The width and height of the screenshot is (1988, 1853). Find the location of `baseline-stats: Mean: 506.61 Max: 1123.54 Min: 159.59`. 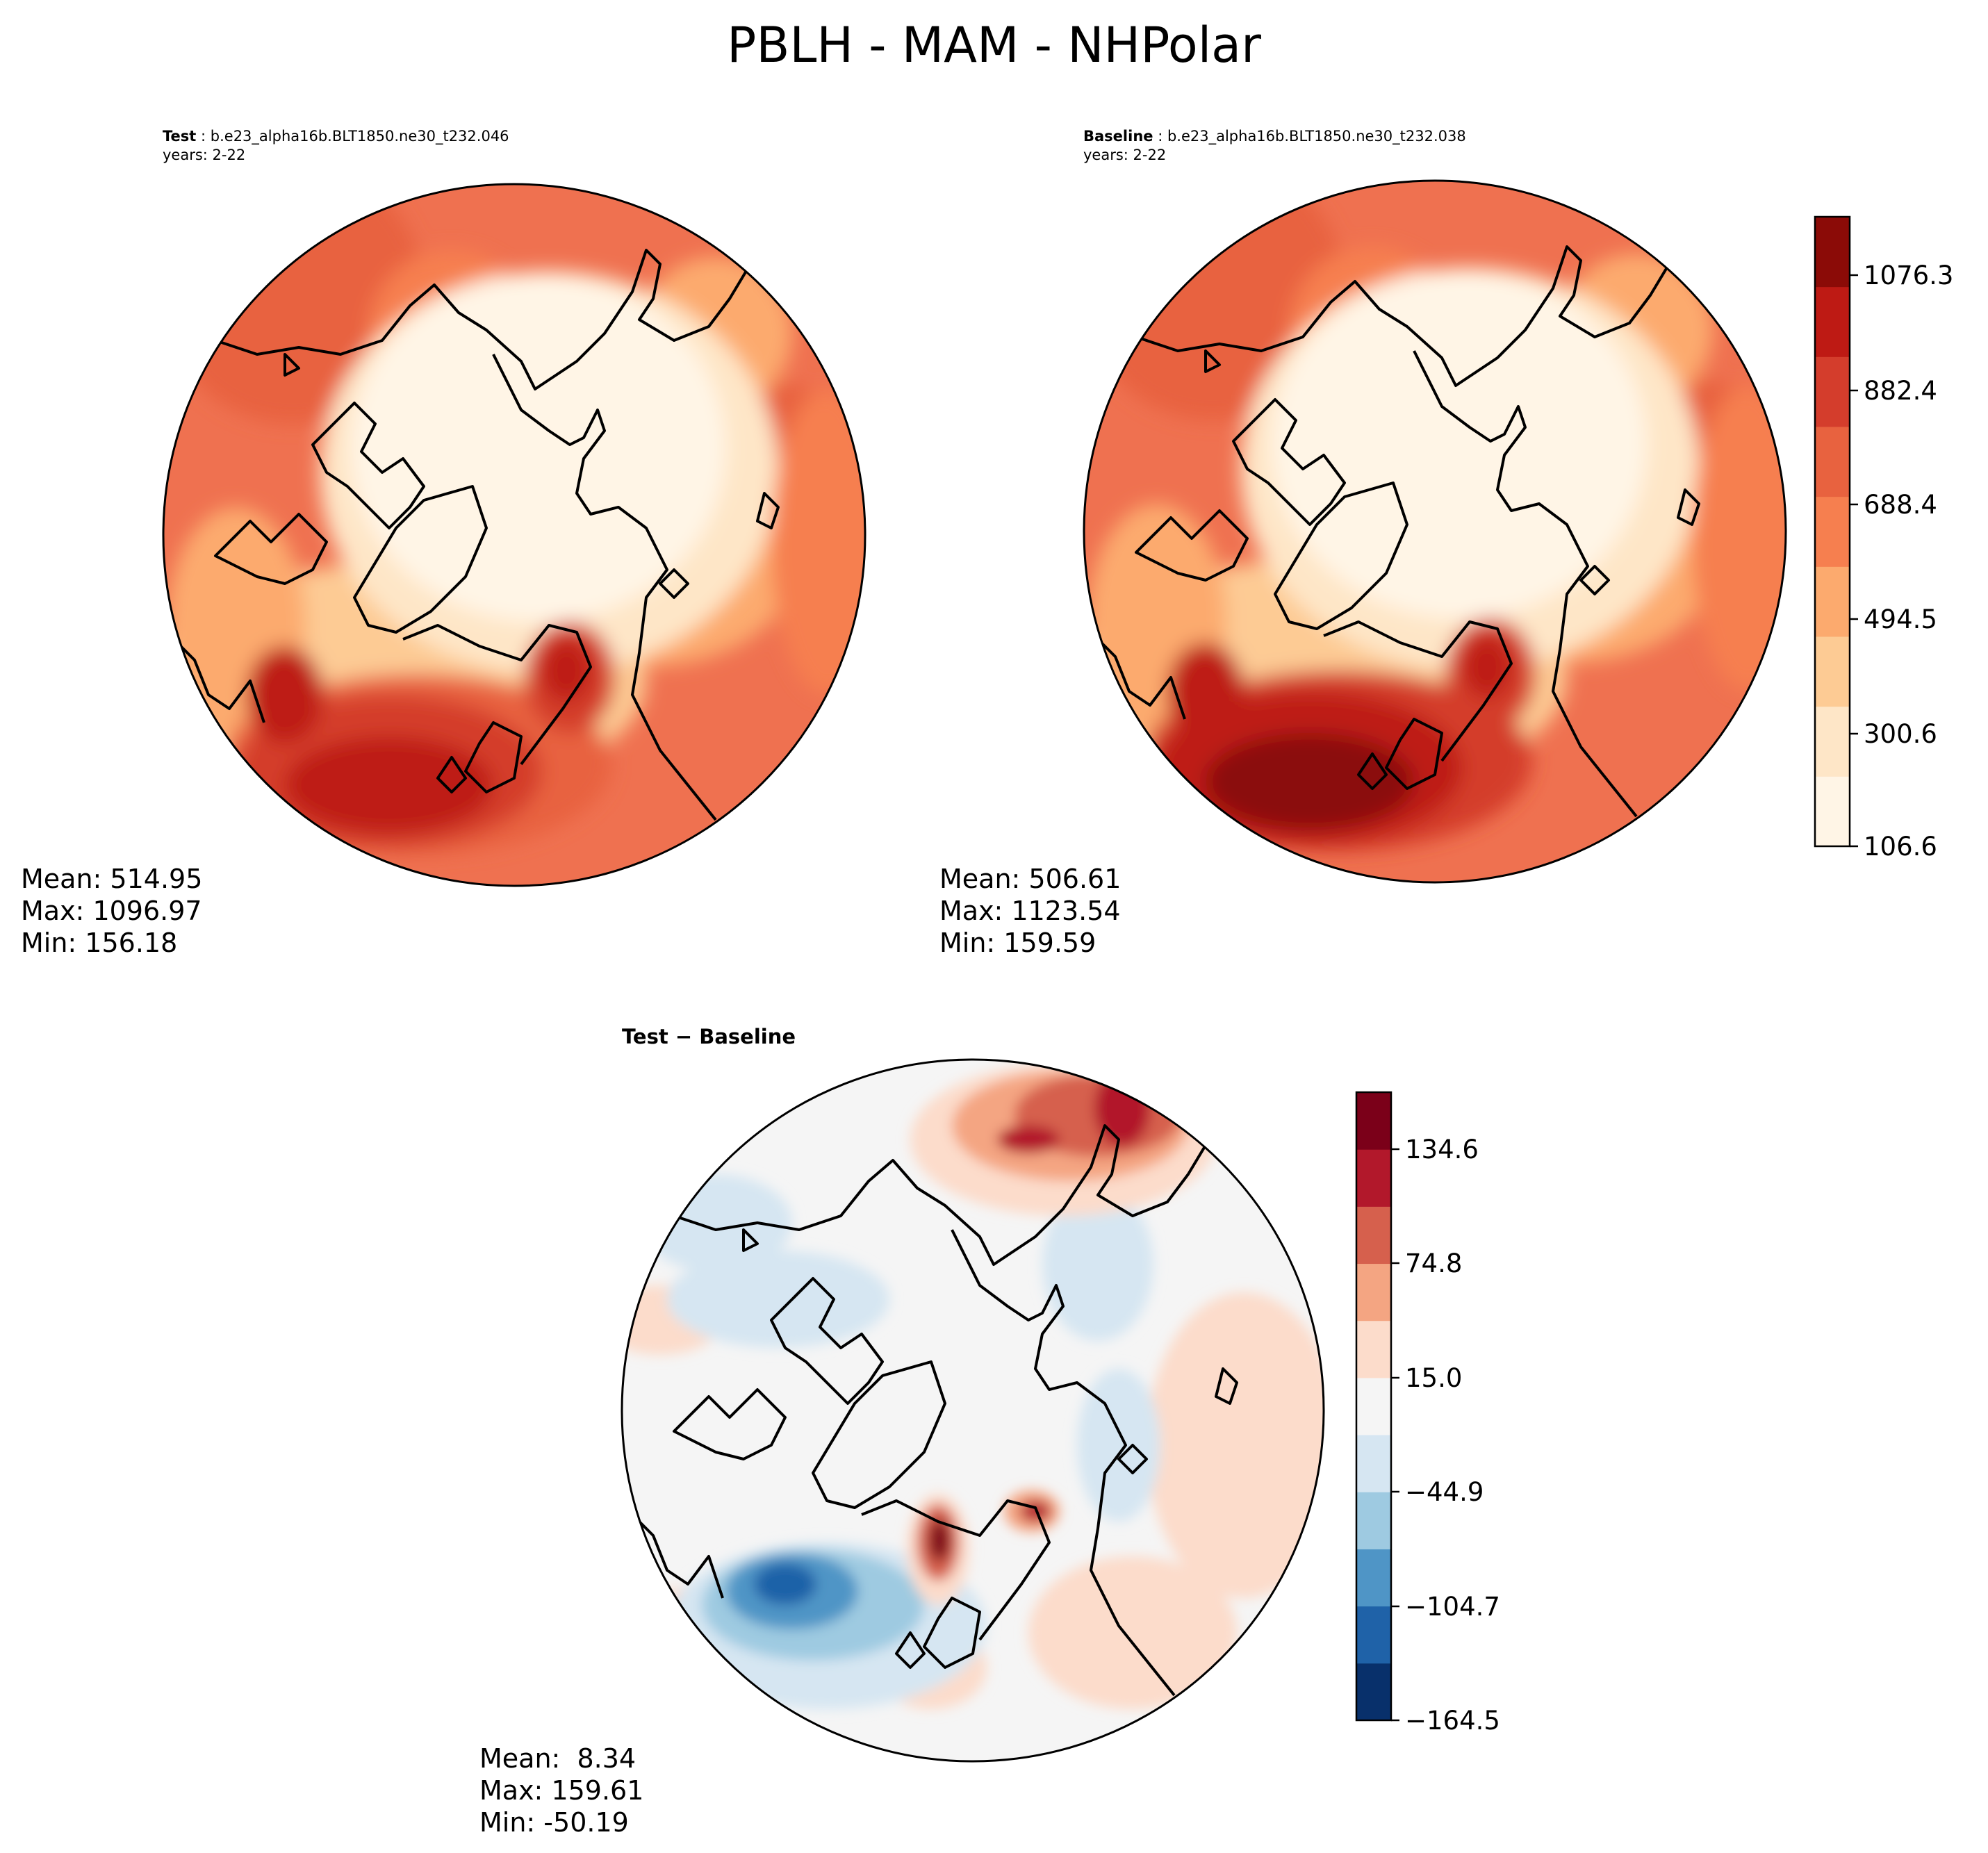

baseline-stats: Mean: 506.61 Max: 1123.54 Min: 159.59 is located at coordinates (1030, 911).